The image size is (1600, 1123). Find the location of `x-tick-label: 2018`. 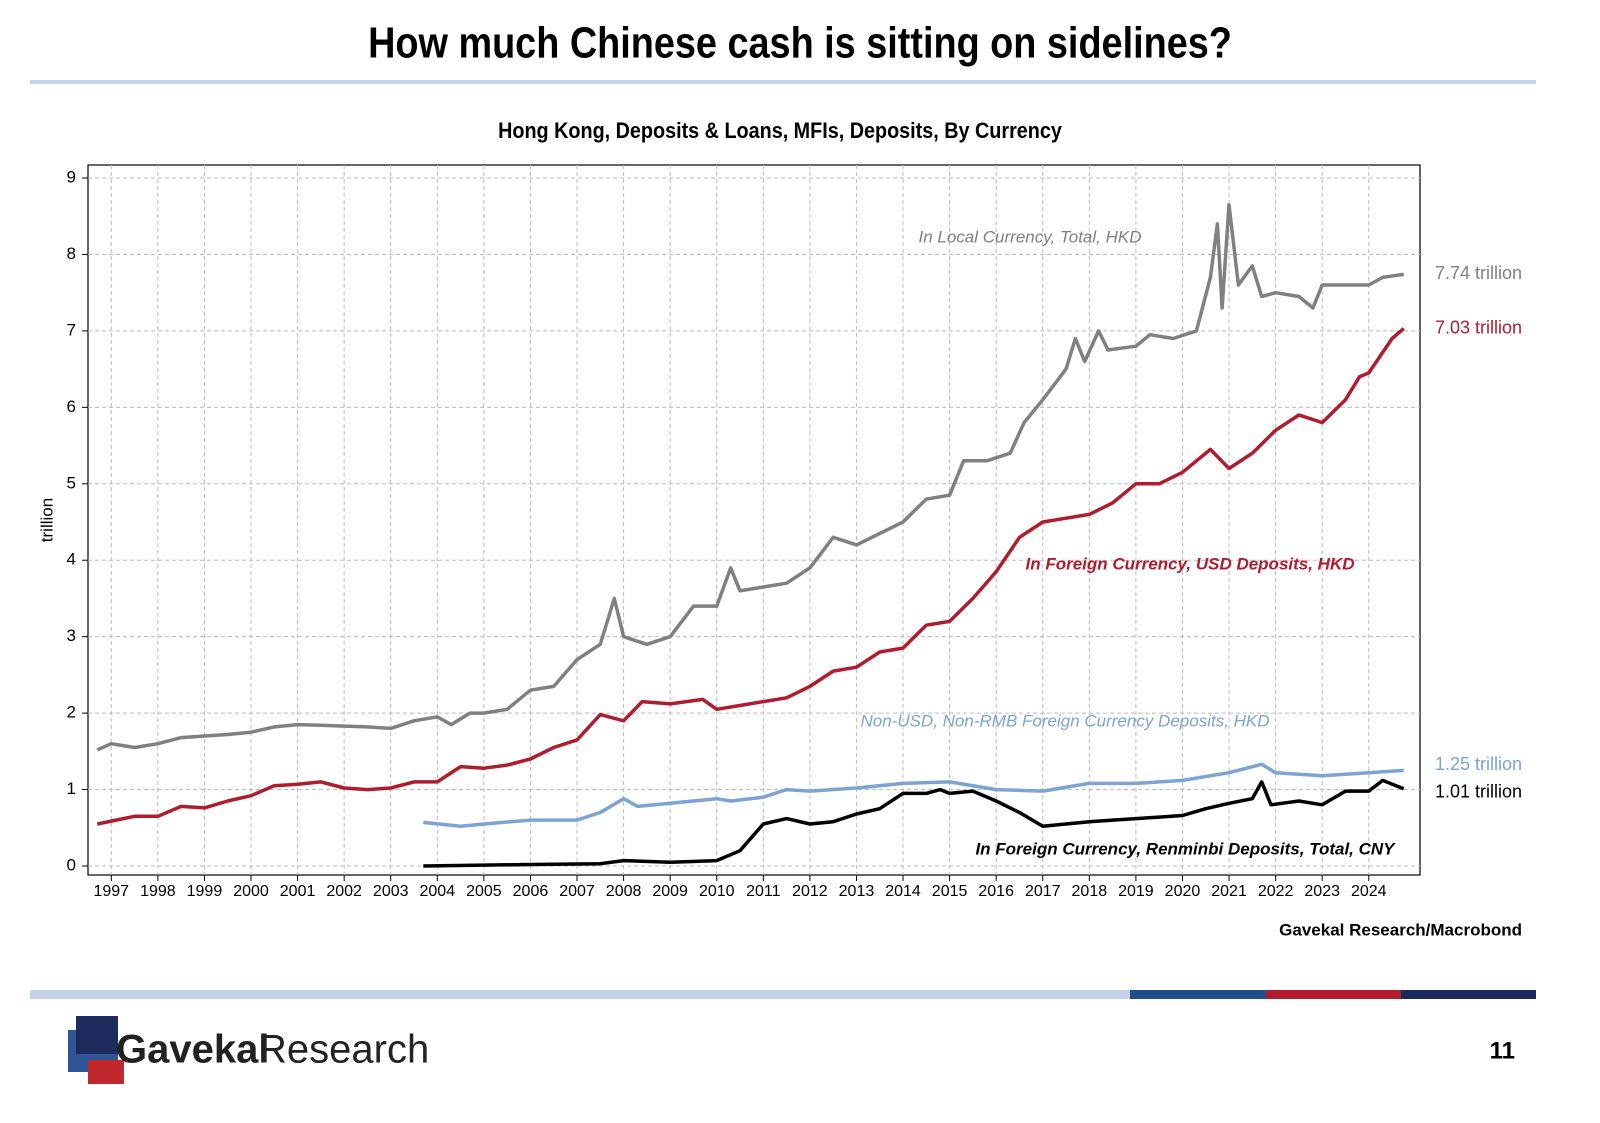

x-tick-label: 2018 is located at coordinates (1090, 891).